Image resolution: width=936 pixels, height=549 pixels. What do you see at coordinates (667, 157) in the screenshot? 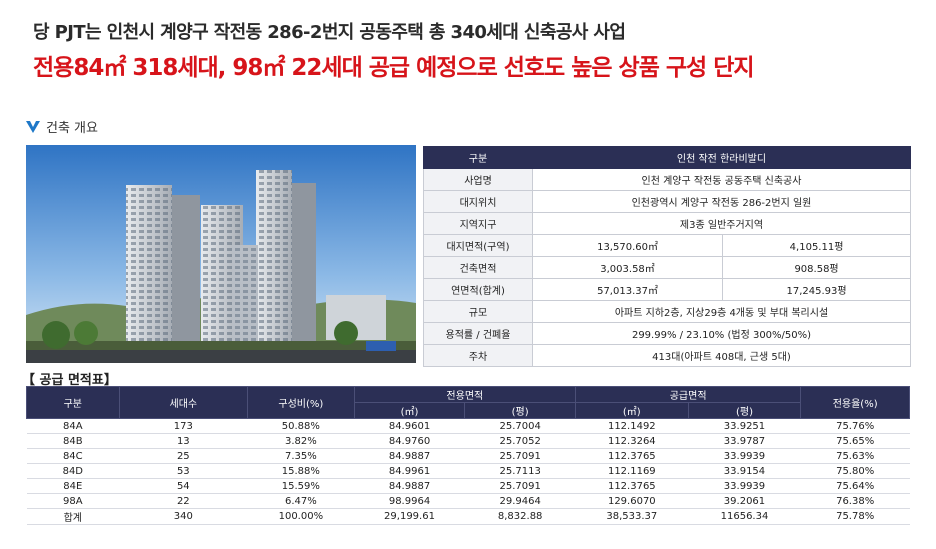
I see `overview-header-row: 구분 인천 작전 한라비발디` at bounding box center [667, 157].